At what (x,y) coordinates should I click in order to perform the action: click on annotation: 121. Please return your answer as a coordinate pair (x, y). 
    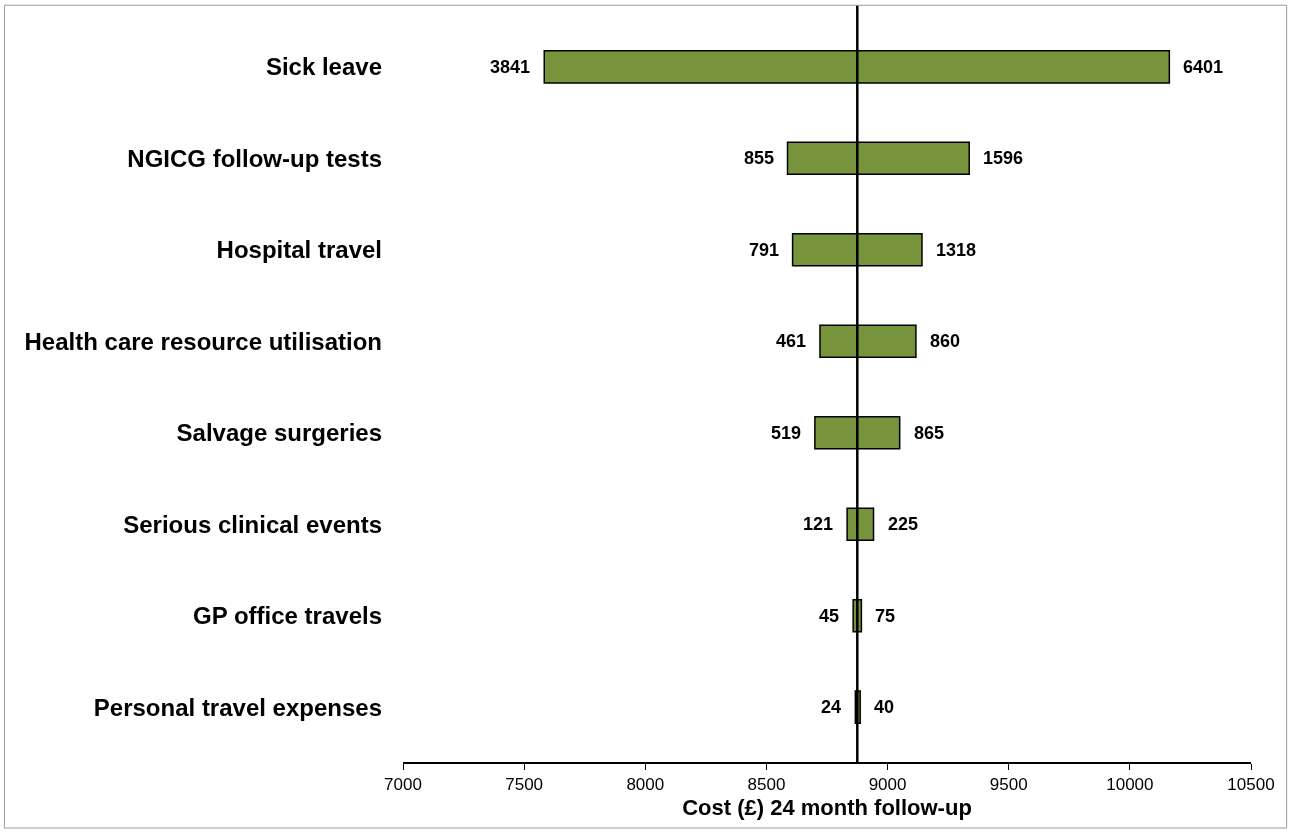
    Looking at the image, I should click on (818, 524).